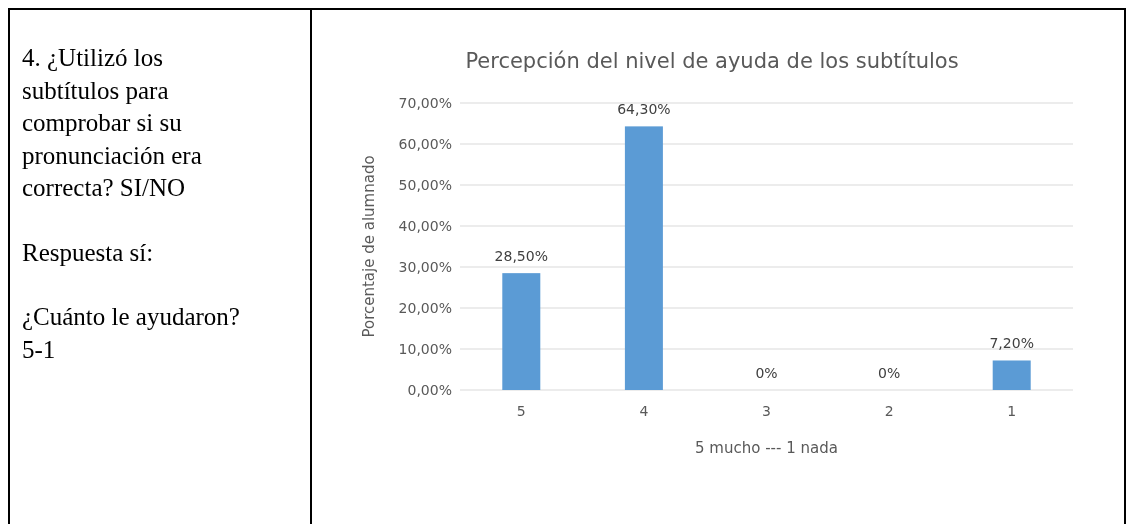  Describe the element at coordinates (425, 102) in the screenshot. I see `y-tick-label: 70,00%` at that location.